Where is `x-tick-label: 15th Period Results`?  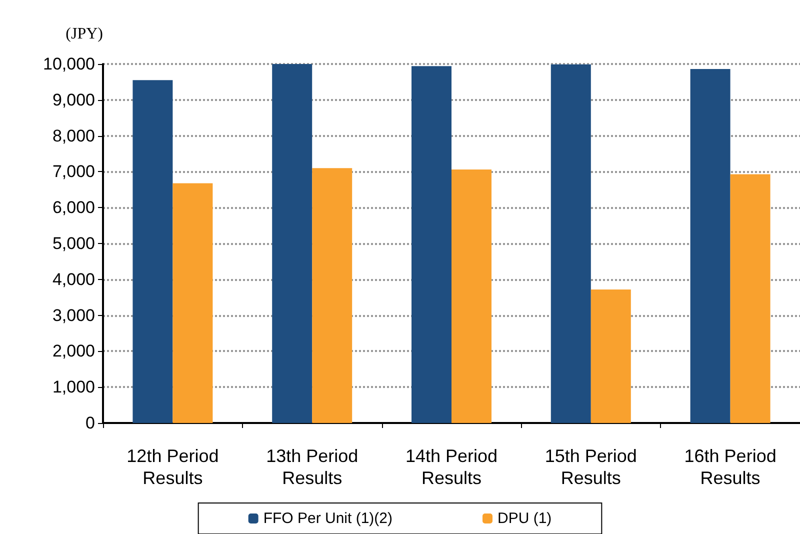 x-tick-label: 15th Period Results is located at coordinates (590, 467).